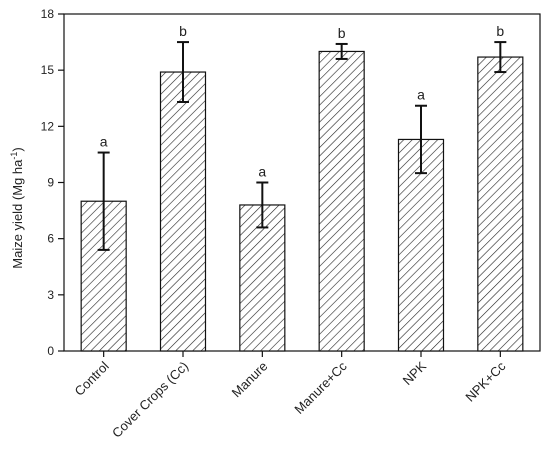 The image size is (550, 466). Describe the element at coordinates (485, 381) in the screenshot. I see `category-label: NPK+Cc` at that location.